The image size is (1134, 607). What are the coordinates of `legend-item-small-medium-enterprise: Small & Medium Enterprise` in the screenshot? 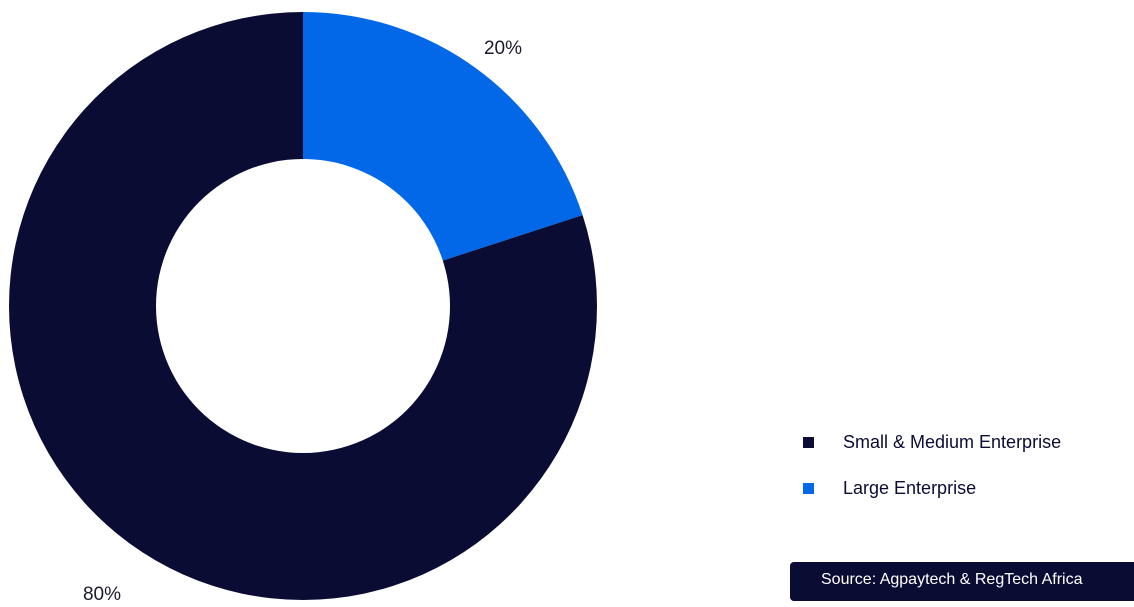 It's located at (968, 442).